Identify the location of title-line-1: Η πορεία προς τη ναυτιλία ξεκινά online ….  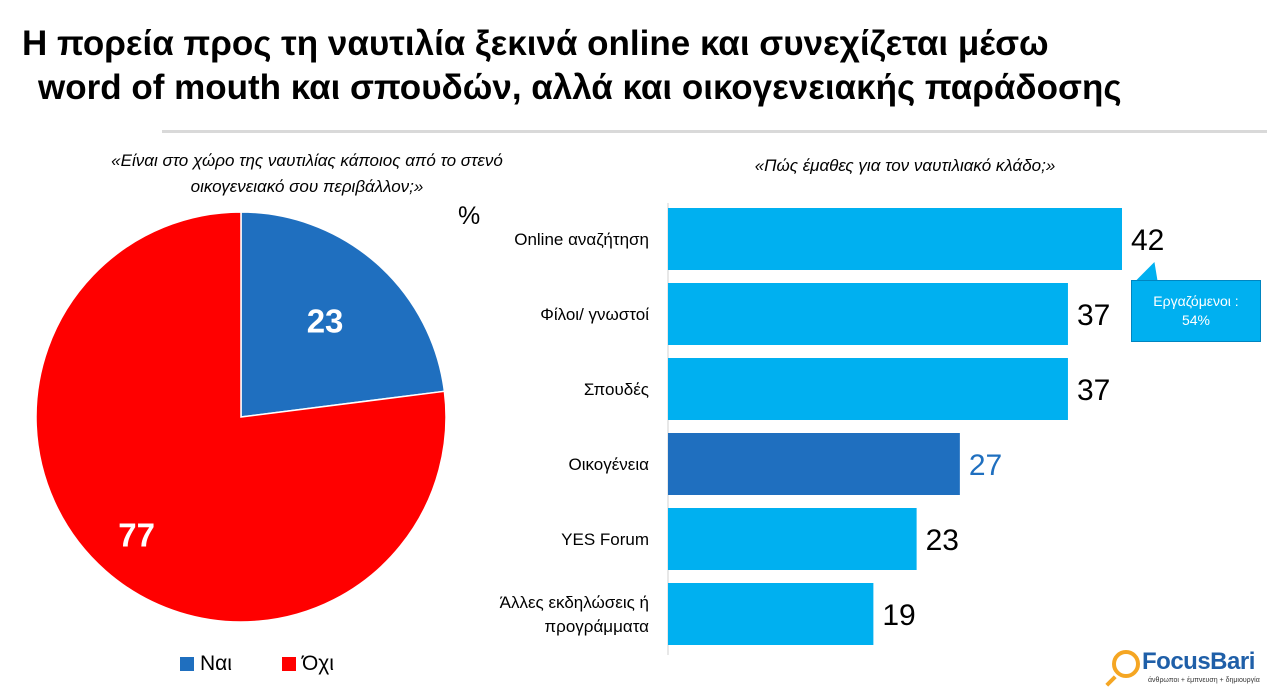
(535, 43).